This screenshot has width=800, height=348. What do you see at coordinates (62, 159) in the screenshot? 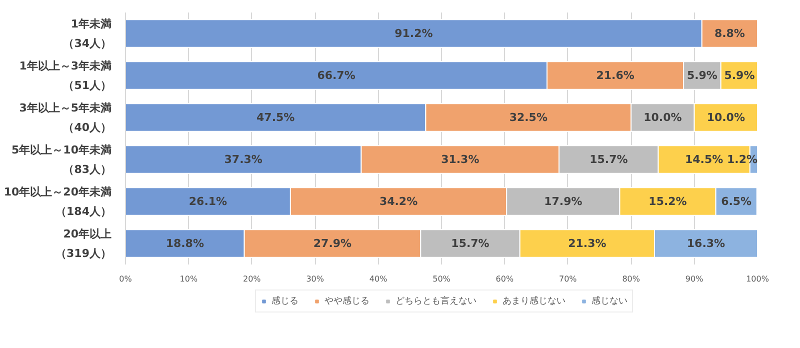
I see `y-tick-label: 5年以上～10年未満（83人）` at bounding box center [62, 159].